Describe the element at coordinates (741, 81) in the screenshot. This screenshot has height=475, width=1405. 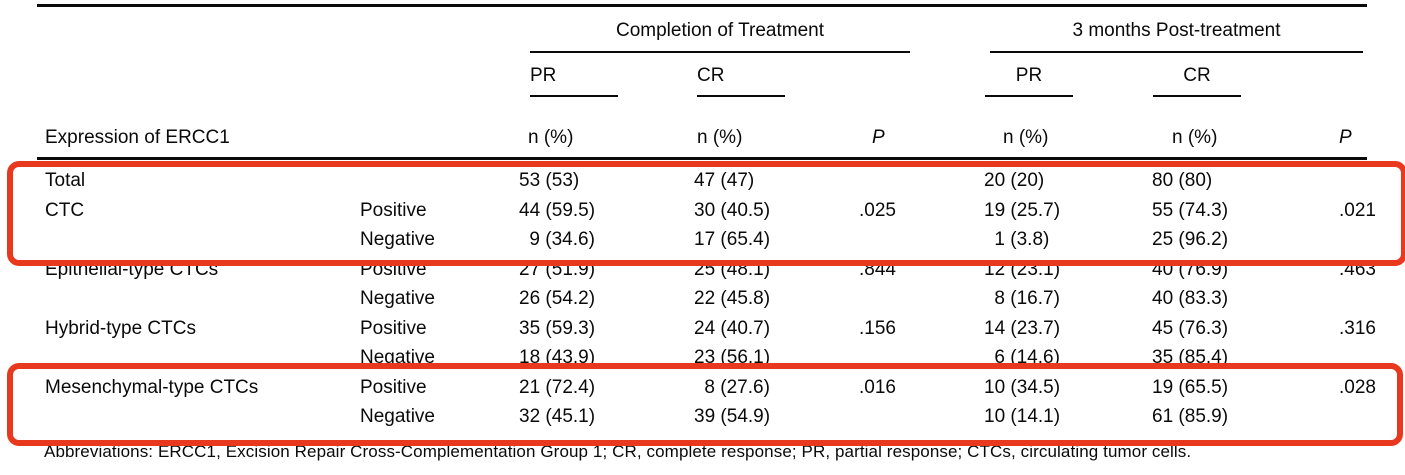
I see `header-completion-cr-label: CR` at that location.